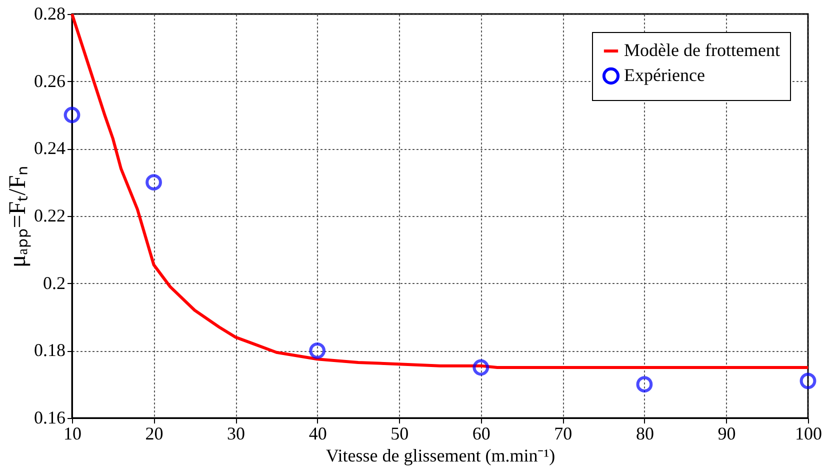 Image resolution: width=827 pixels, height=470 pixels. What do you see at coordinates (54, 282) in the screenshot?
I see `y-tick-label: 0.2` at bounding box center [54, 282].